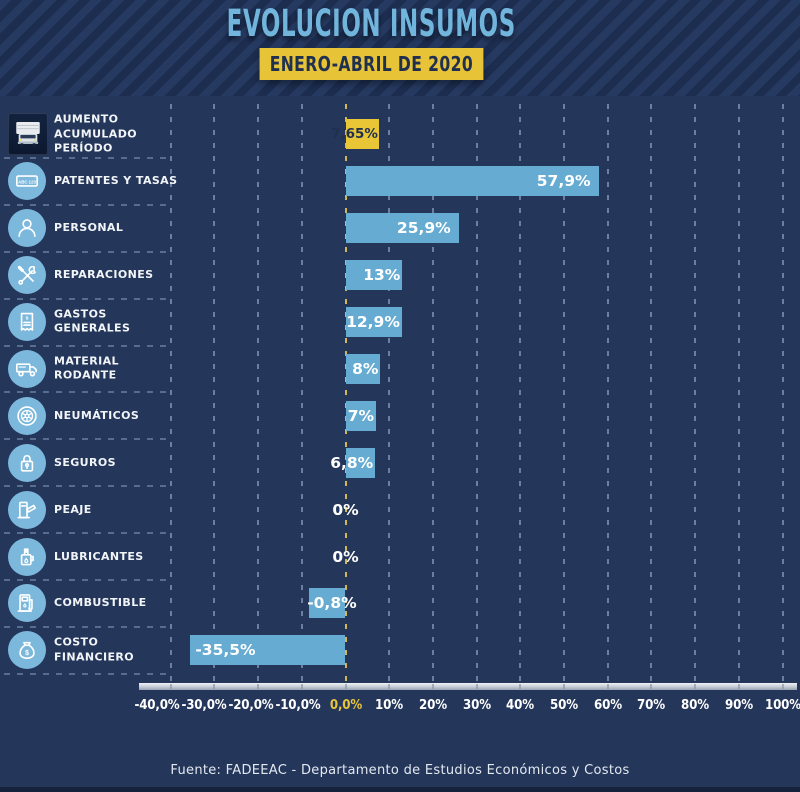 This screenshot has height=792, width=800. Describe the element at coordinates (468, 686) in the screenshot. I see `x-axis-line` at that location.